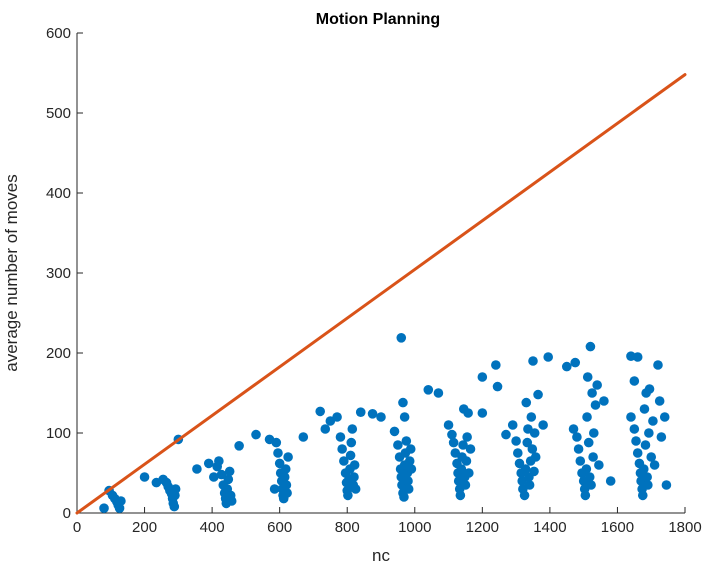 This screenshot has height=569, width=706. Describe the element at coordinates (684, 527) in the screenshot. I see `x-tick-label: 1800` at that location.